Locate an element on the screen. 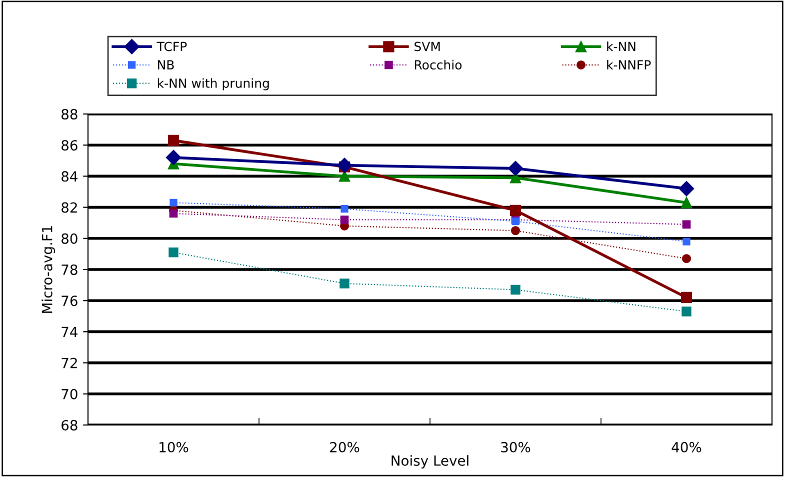 The image size is (785, 477). x-tick-label: 40% is located at coordinates (687, 447).